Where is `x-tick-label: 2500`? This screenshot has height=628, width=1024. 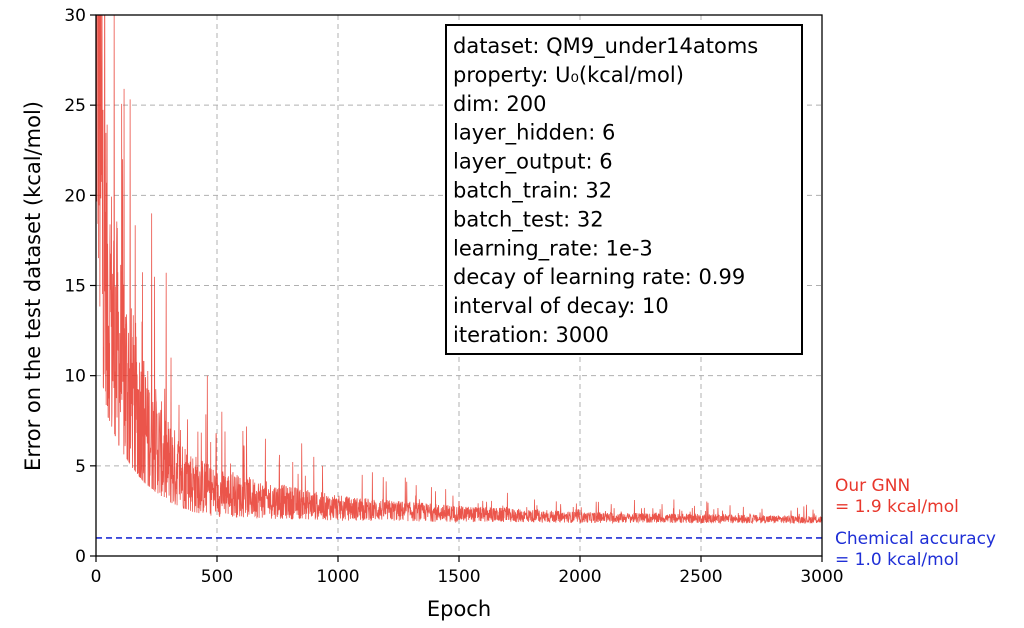
x-tick-label: 2500 is located at coordinates (700, 577).